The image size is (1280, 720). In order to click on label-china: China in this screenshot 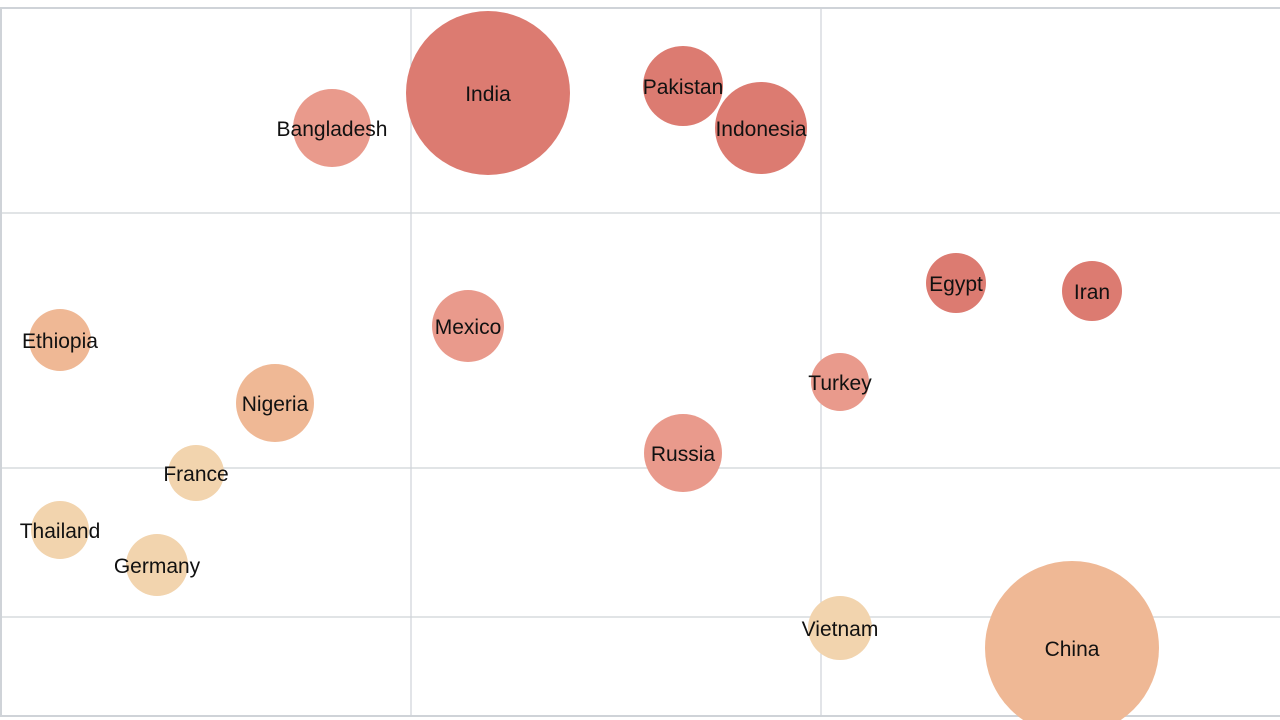, I will do `click(1072, 649)`.